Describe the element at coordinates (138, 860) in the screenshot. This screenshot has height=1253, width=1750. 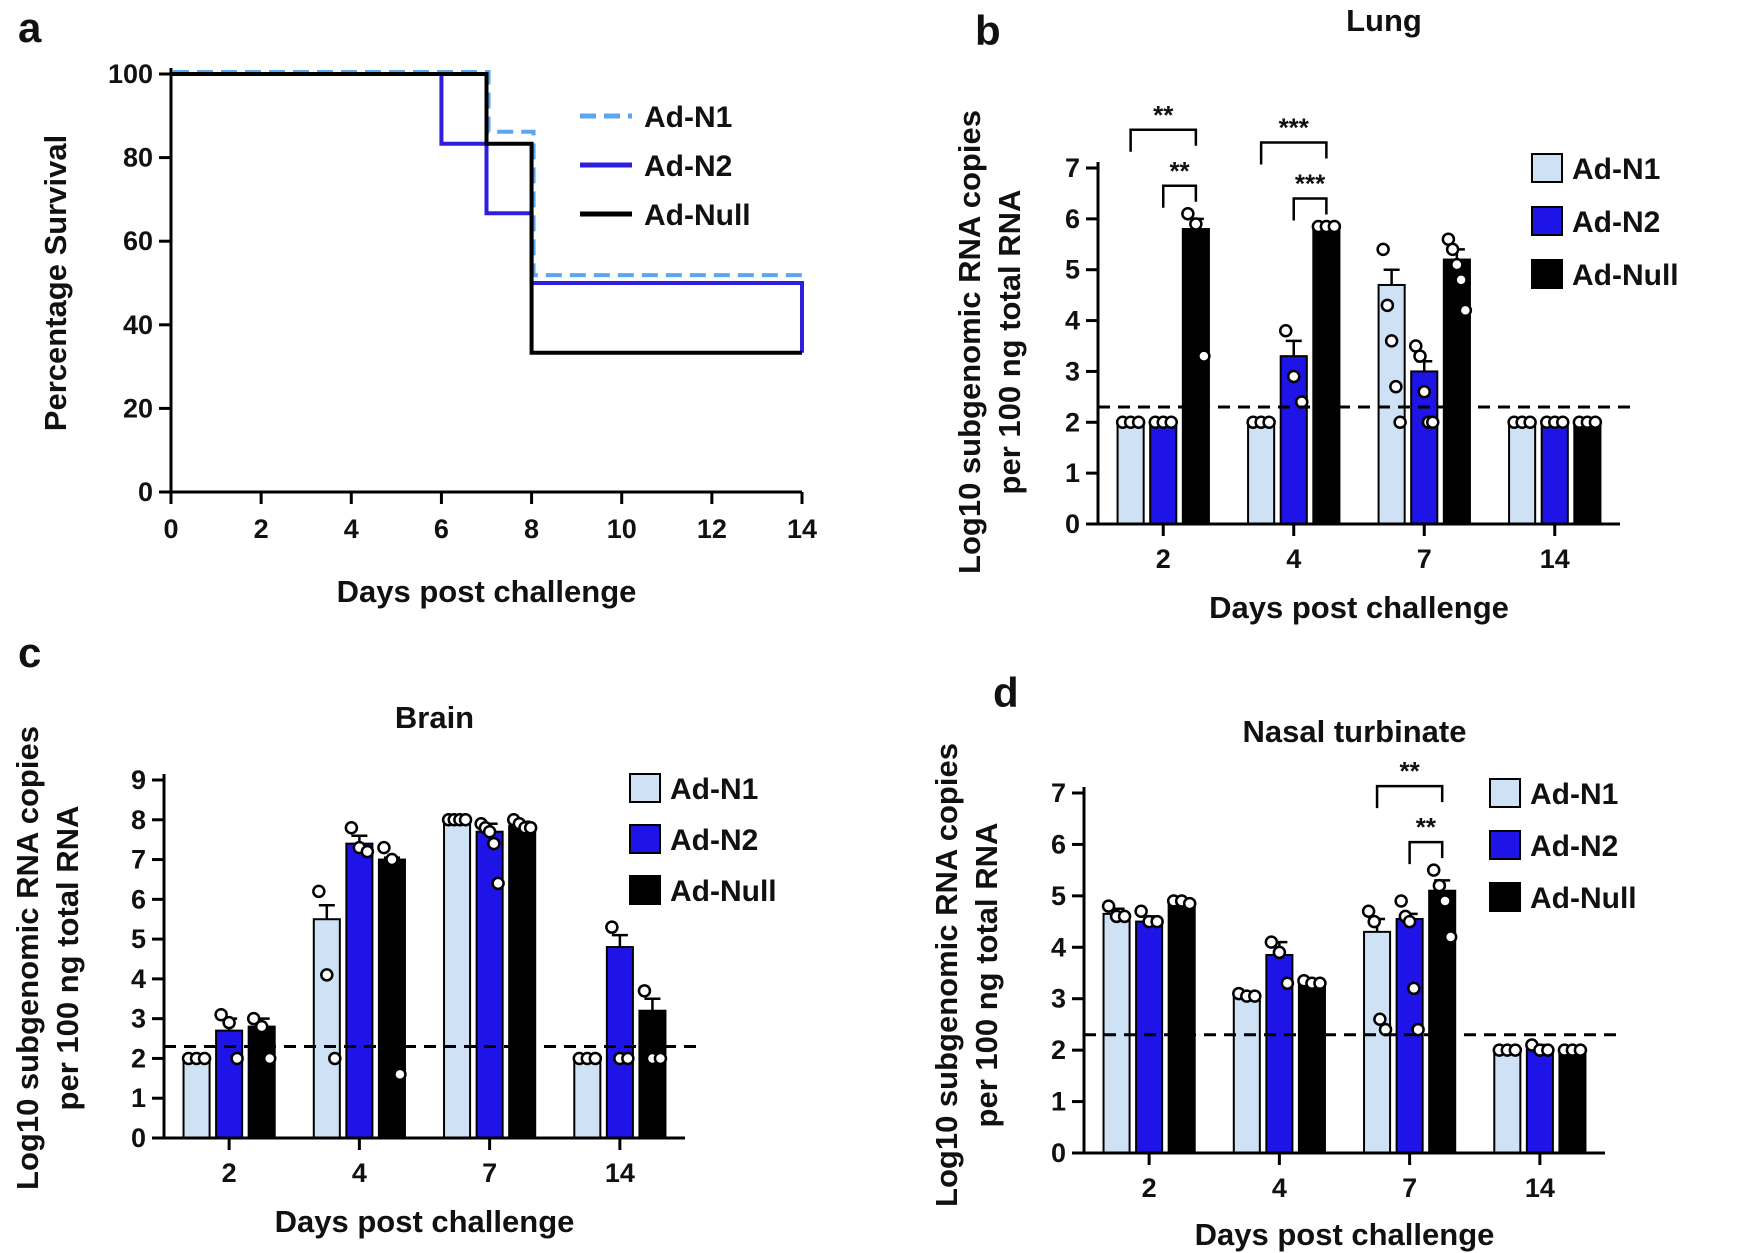
I see `c-ytick-label: 7` at that location.